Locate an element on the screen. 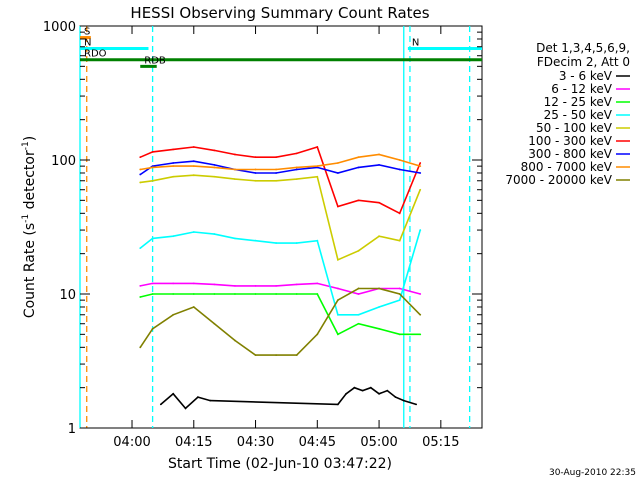  legend-label: 3 - 6 keV is located at coordinates (586, 76).